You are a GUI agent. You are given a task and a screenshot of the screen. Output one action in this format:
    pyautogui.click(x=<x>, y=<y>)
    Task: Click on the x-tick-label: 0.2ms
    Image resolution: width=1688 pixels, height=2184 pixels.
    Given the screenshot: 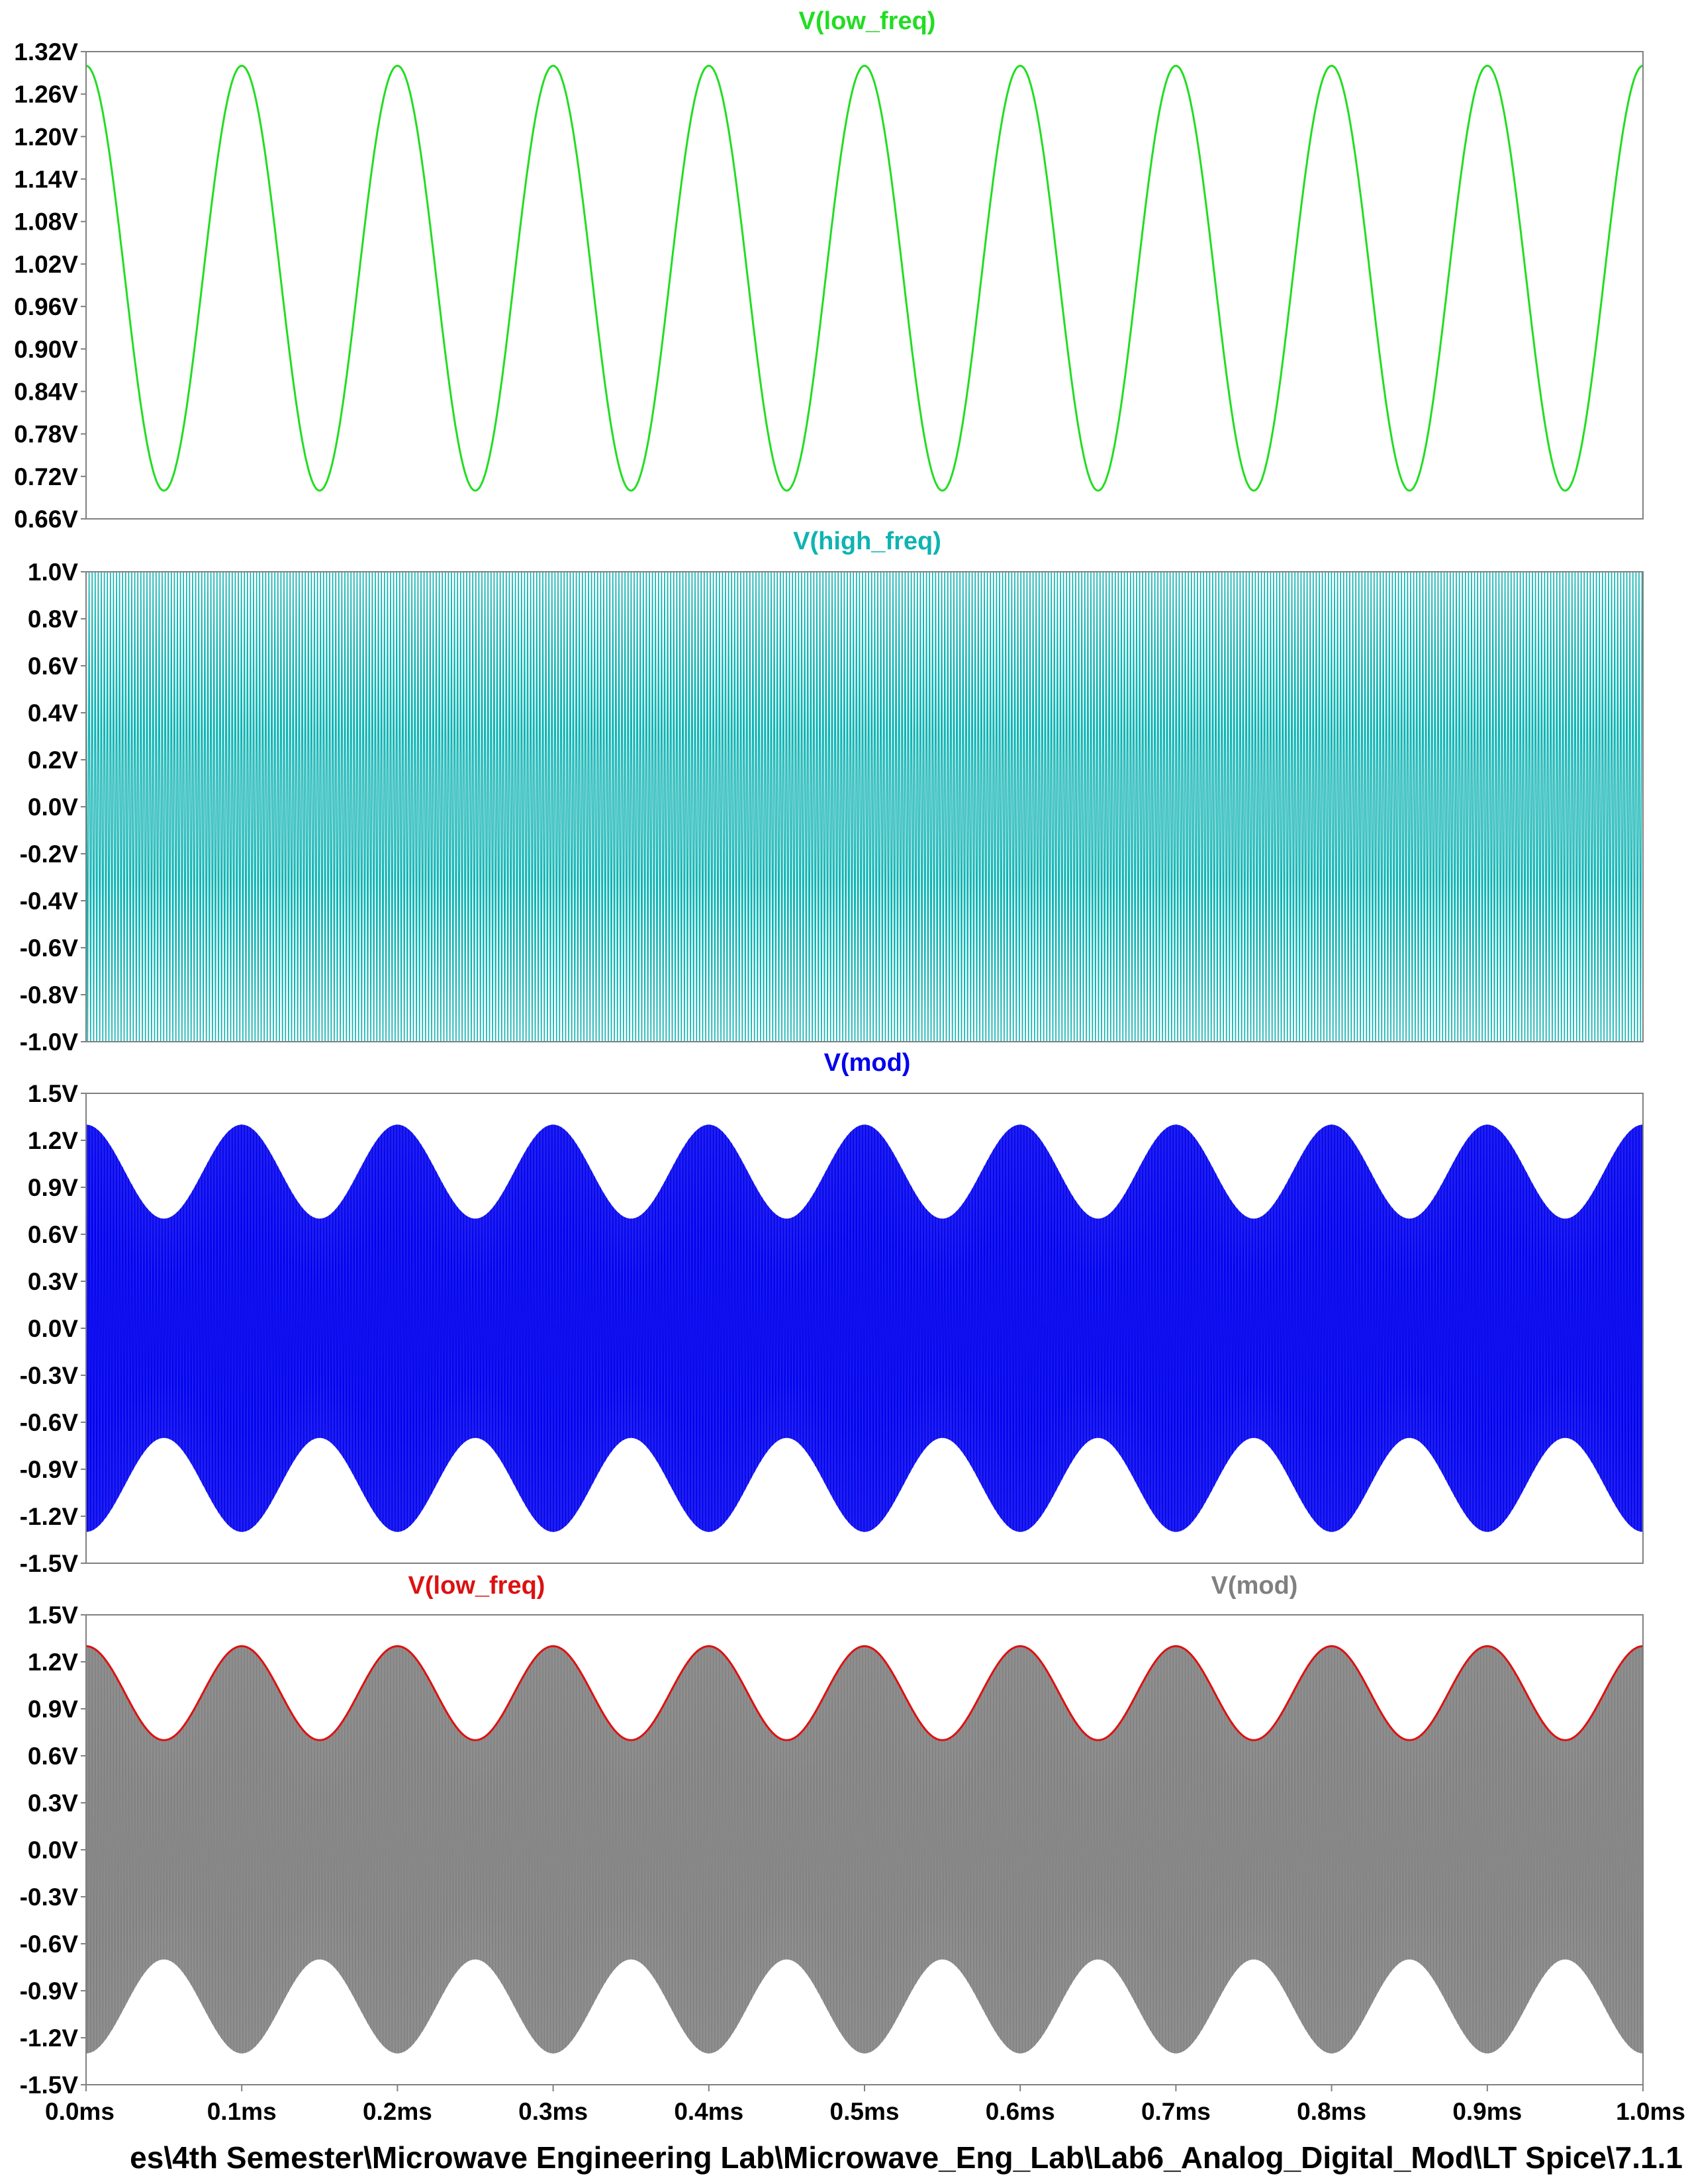 What is the action you would take?
    pyautogui.click(x=397, y=2111)
    